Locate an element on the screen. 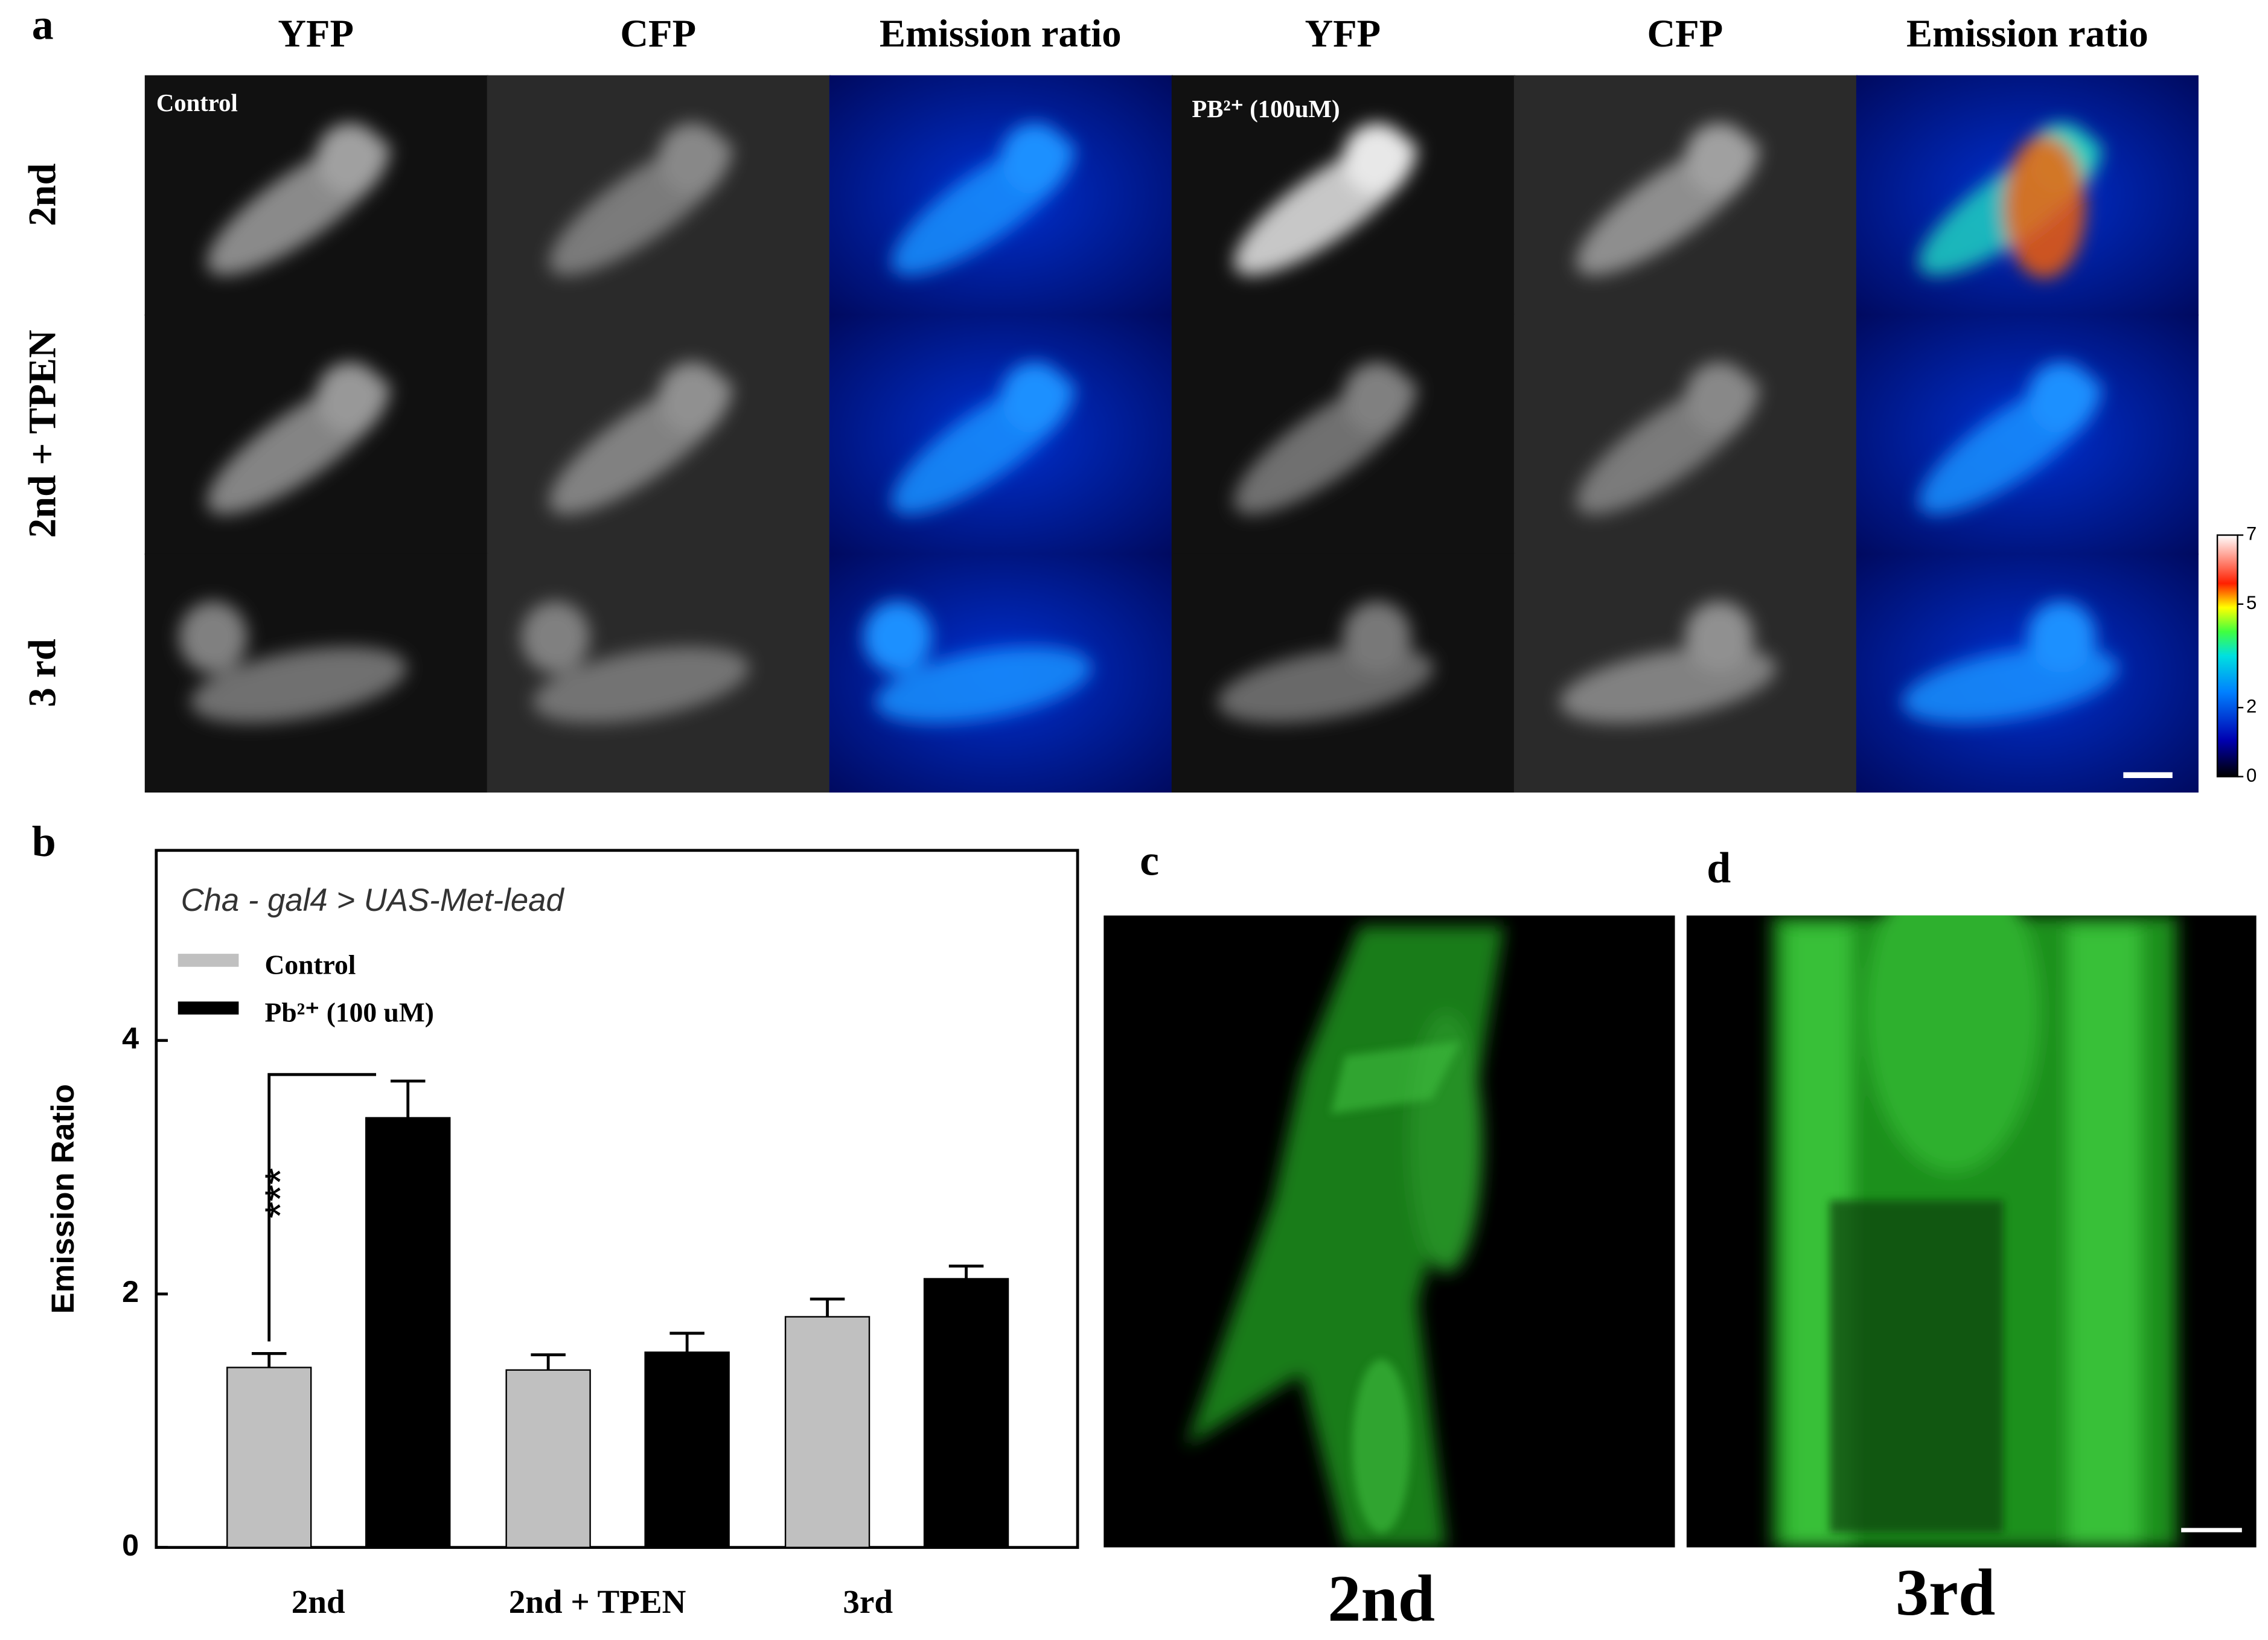  panel-letter: d is located at coordinates (1719, 867).